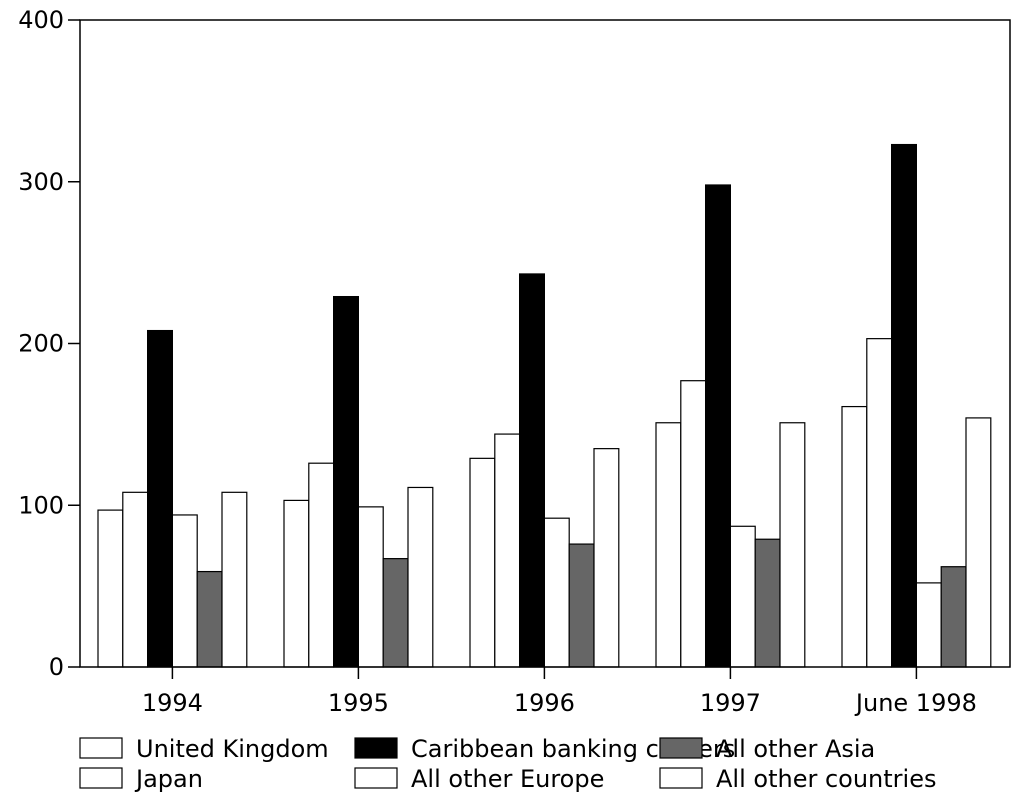  Describe the element at coordinates (544, 703) in the screenshot. I see `x-tick-label: 1996` at that location.